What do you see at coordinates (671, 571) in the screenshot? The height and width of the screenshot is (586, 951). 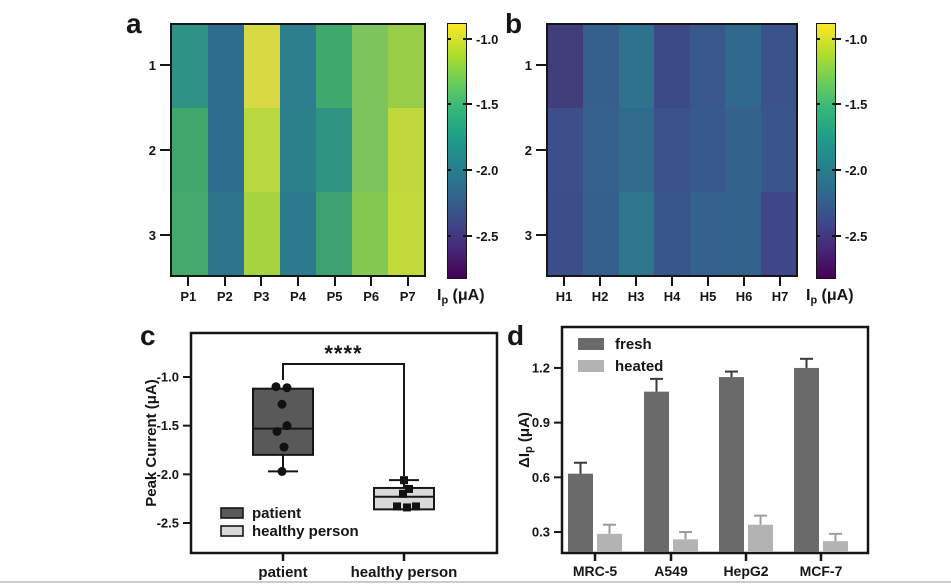 I see `x-category-label: A549` at bounding box center [671, 571].